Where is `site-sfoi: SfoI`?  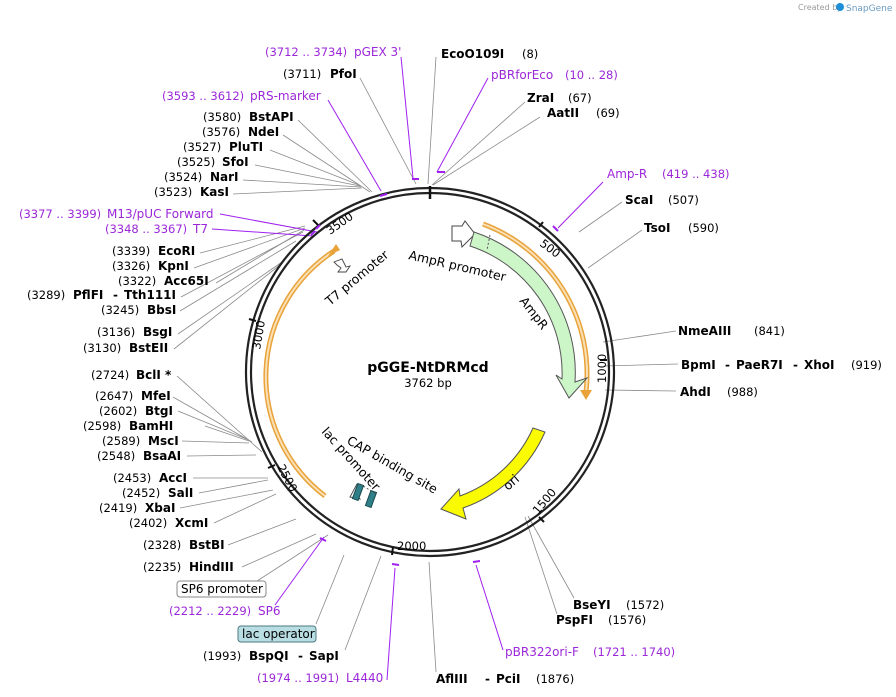 site-sfoi: SfoI is located at coordinates (235, 162).